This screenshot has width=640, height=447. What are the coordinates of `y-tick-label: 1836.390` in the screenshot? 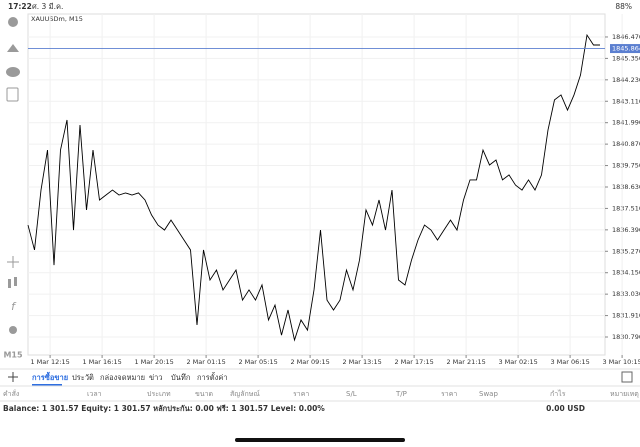 It's located at (626, 230).